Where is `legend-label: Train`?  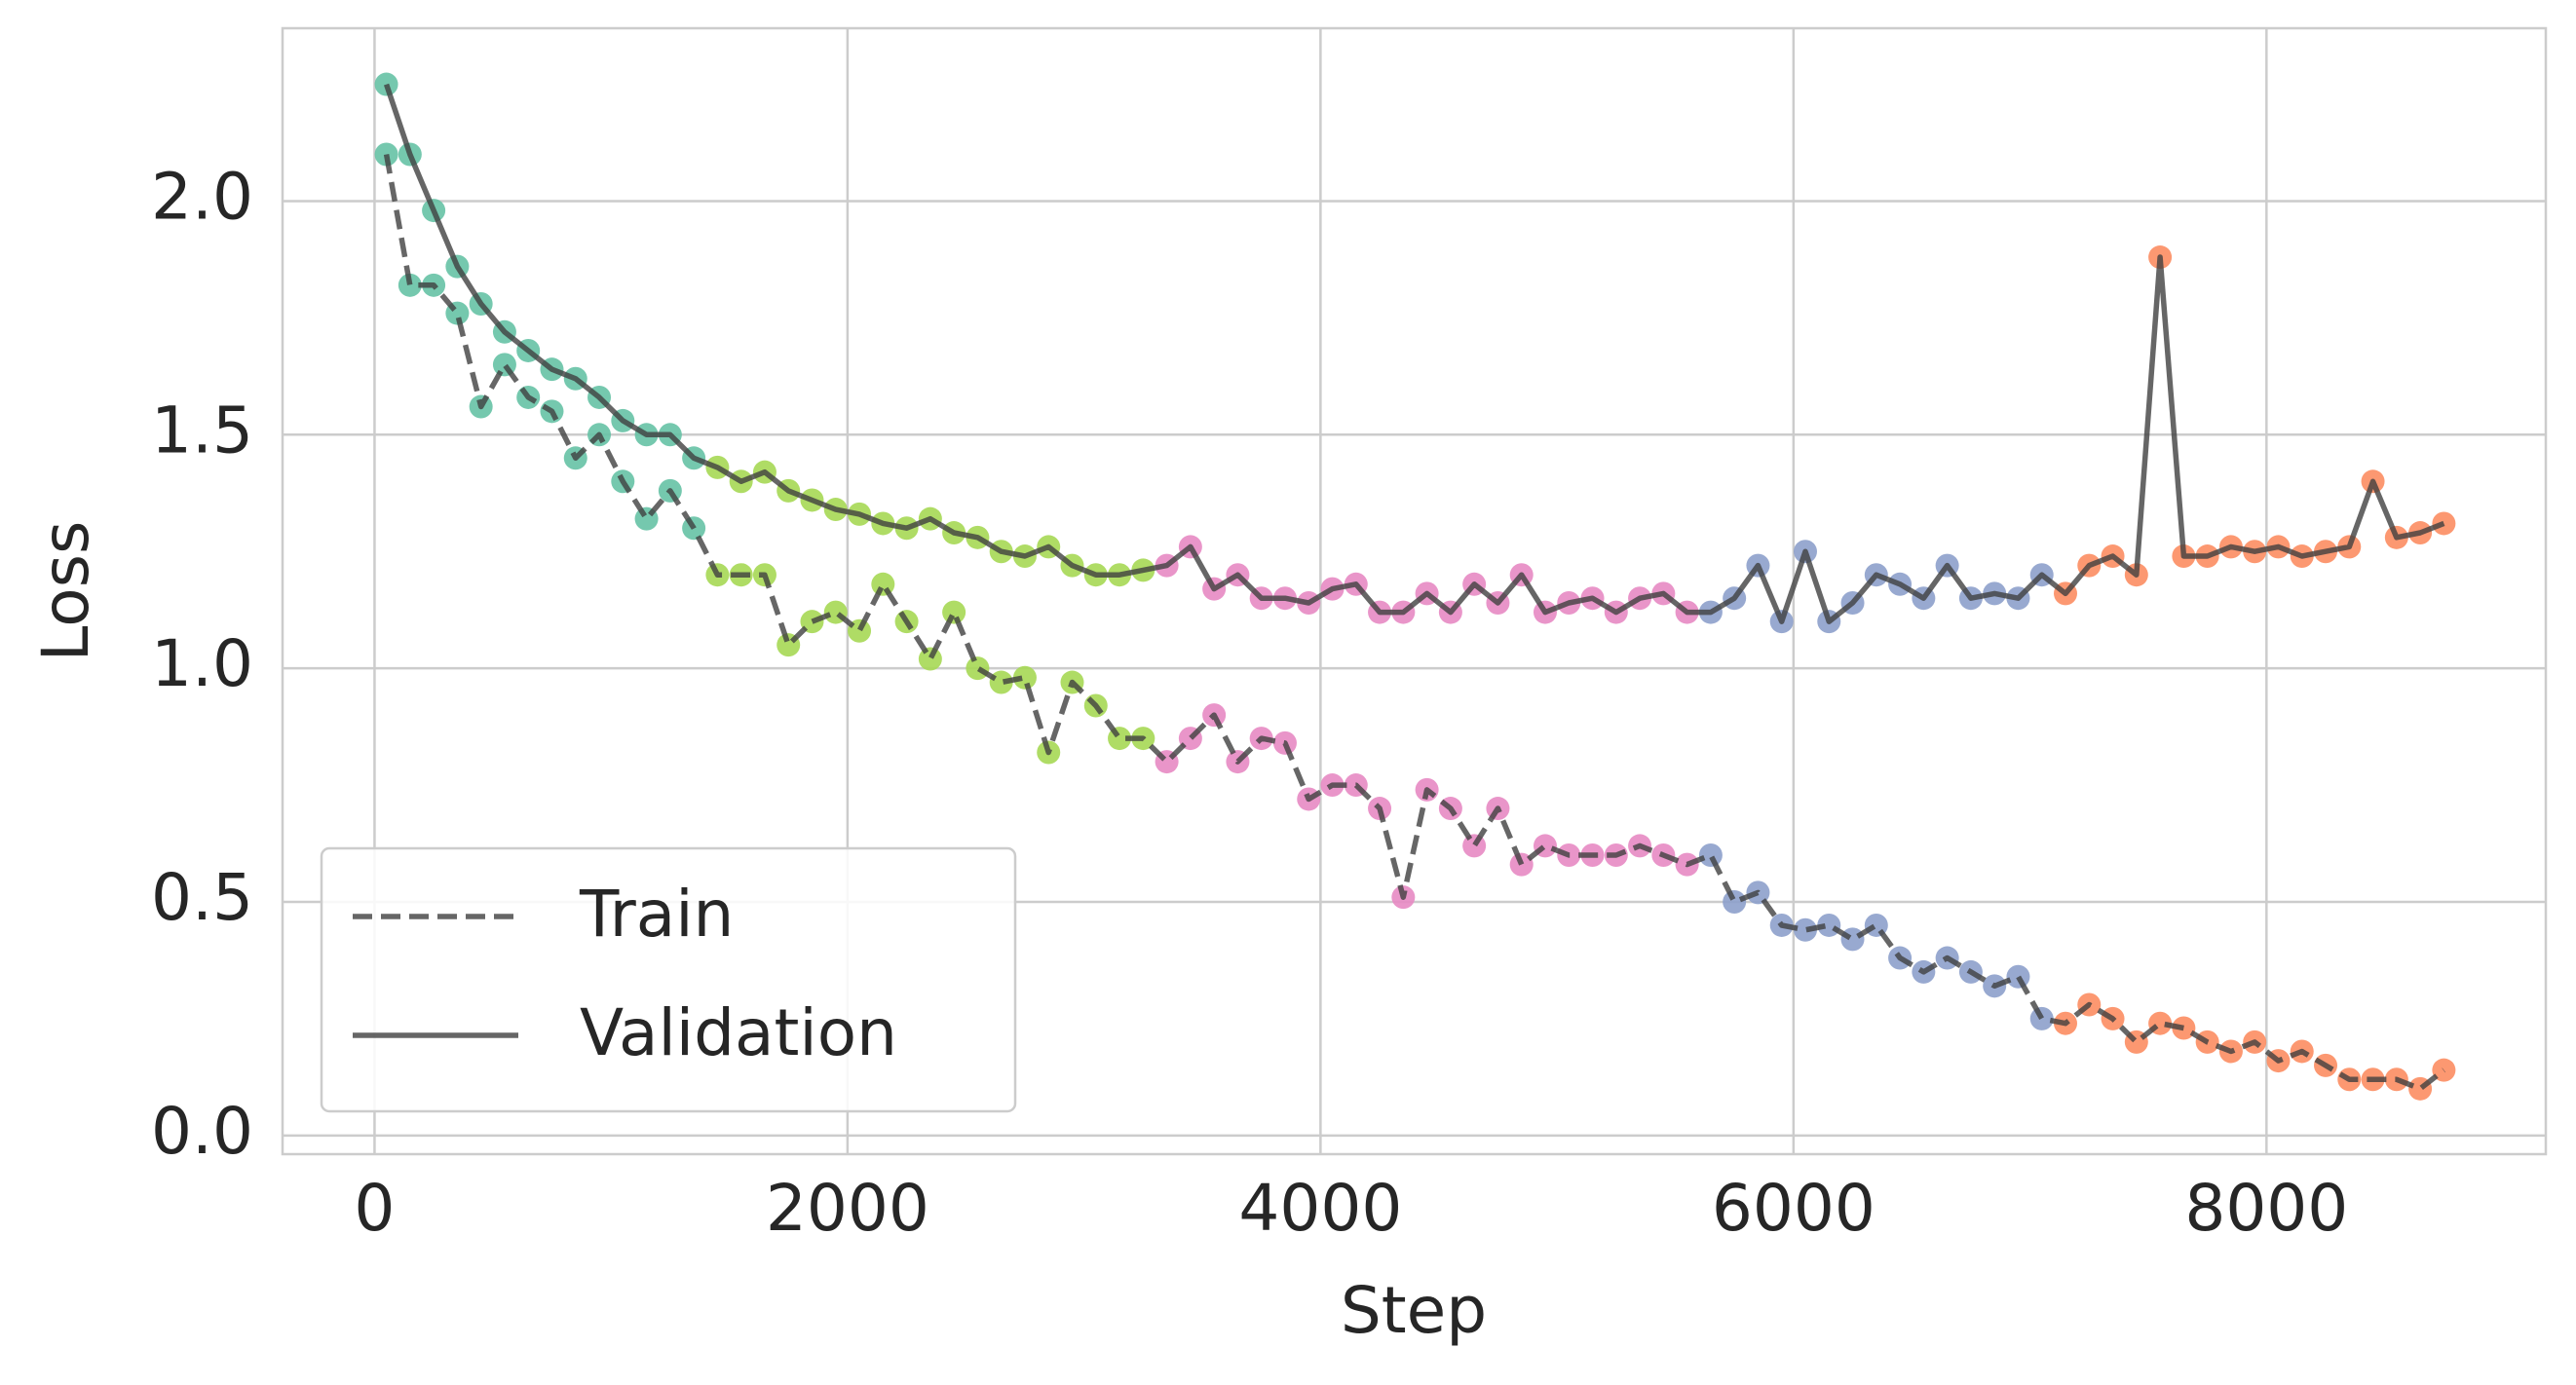
legend-label: Train is located at coordinates (656, 914).